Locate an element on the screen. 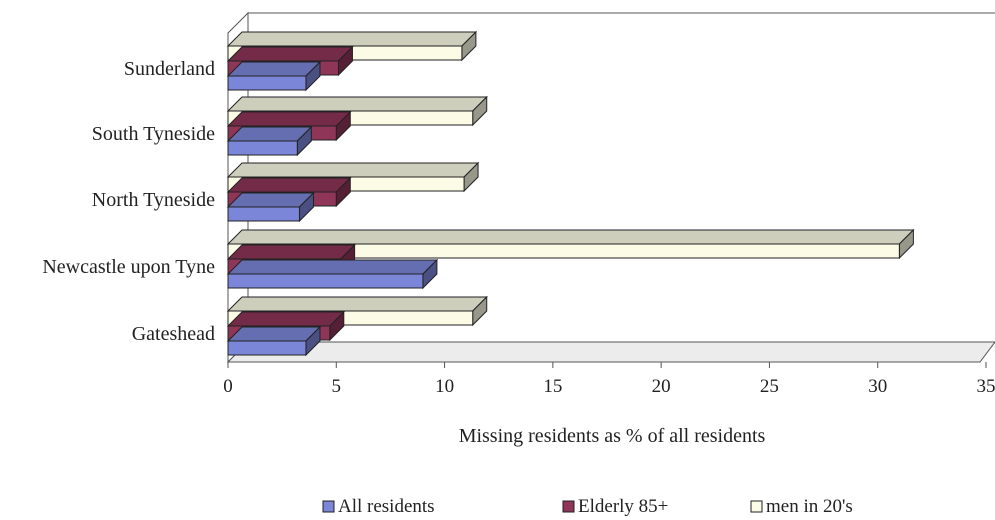  x-tick-label: 25 is located at coordinates (769, 386).